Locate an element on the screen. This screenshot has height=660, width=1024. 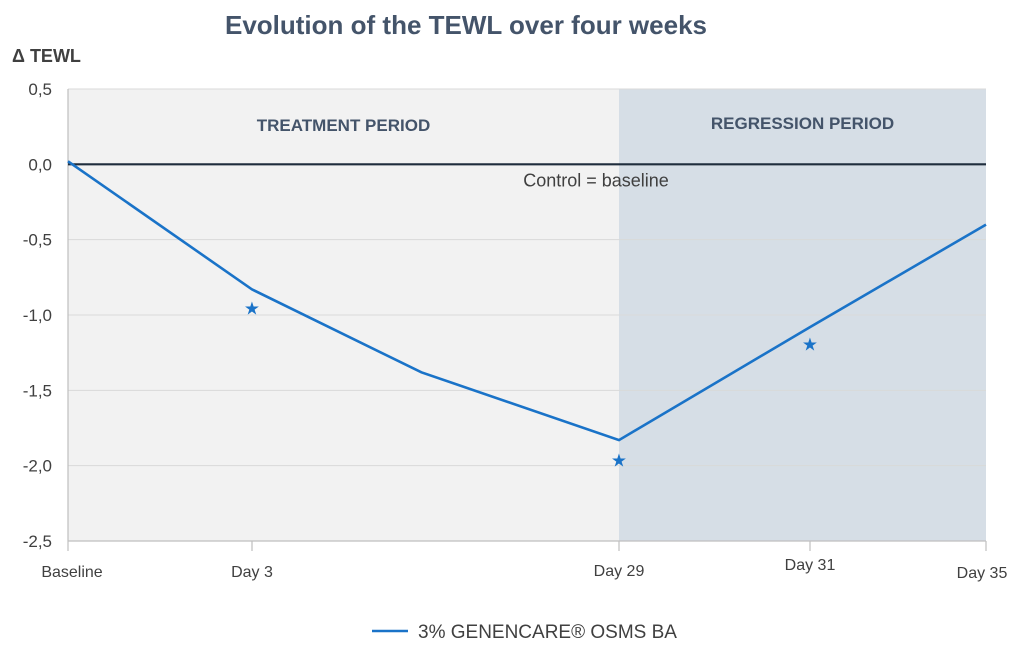
x-tick-label-4: Day 31 is located at coordinates (810, 565).